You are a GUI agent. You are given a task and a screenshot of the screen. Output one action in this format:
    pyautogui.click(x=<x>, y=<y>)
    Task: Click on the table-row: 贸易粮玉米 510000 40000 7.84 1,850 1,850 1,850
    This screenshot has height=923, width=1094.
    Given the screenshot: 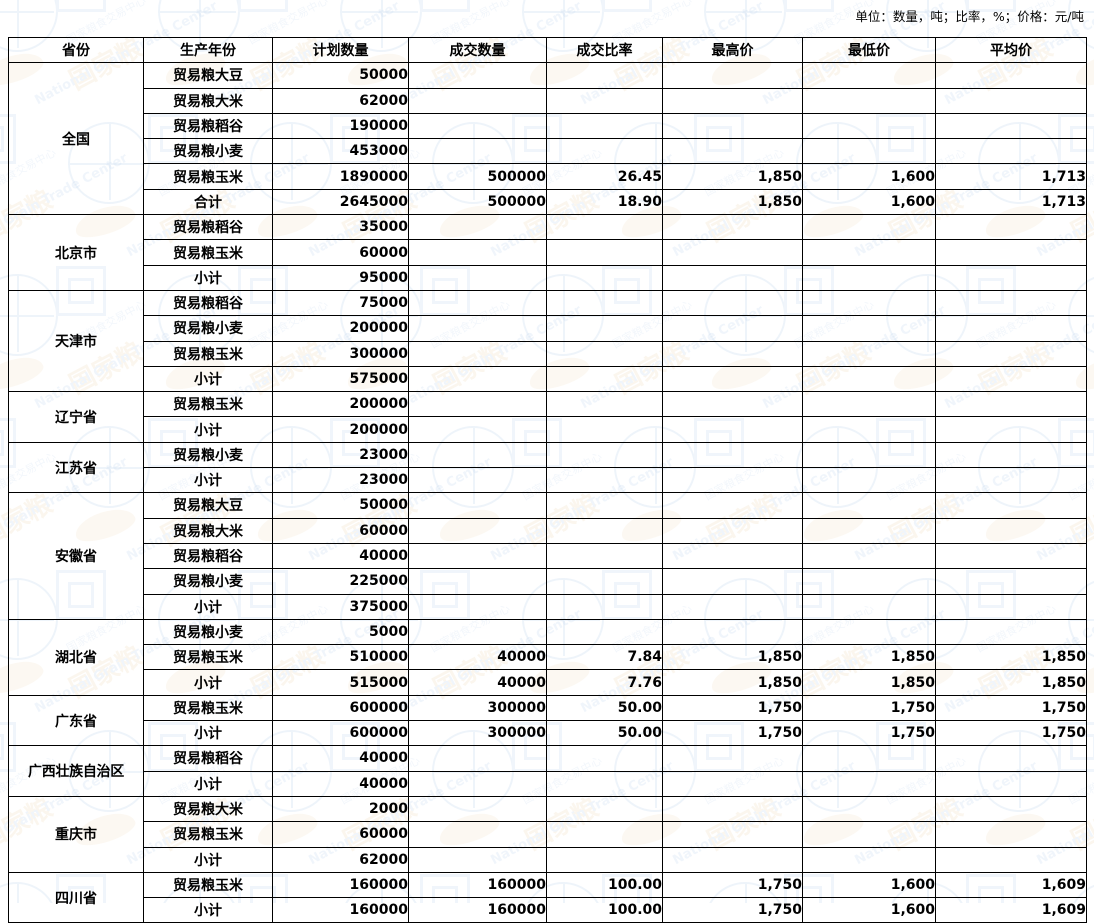 What is the action you would take?
    pyautogui.click(x=548, y=657)
    